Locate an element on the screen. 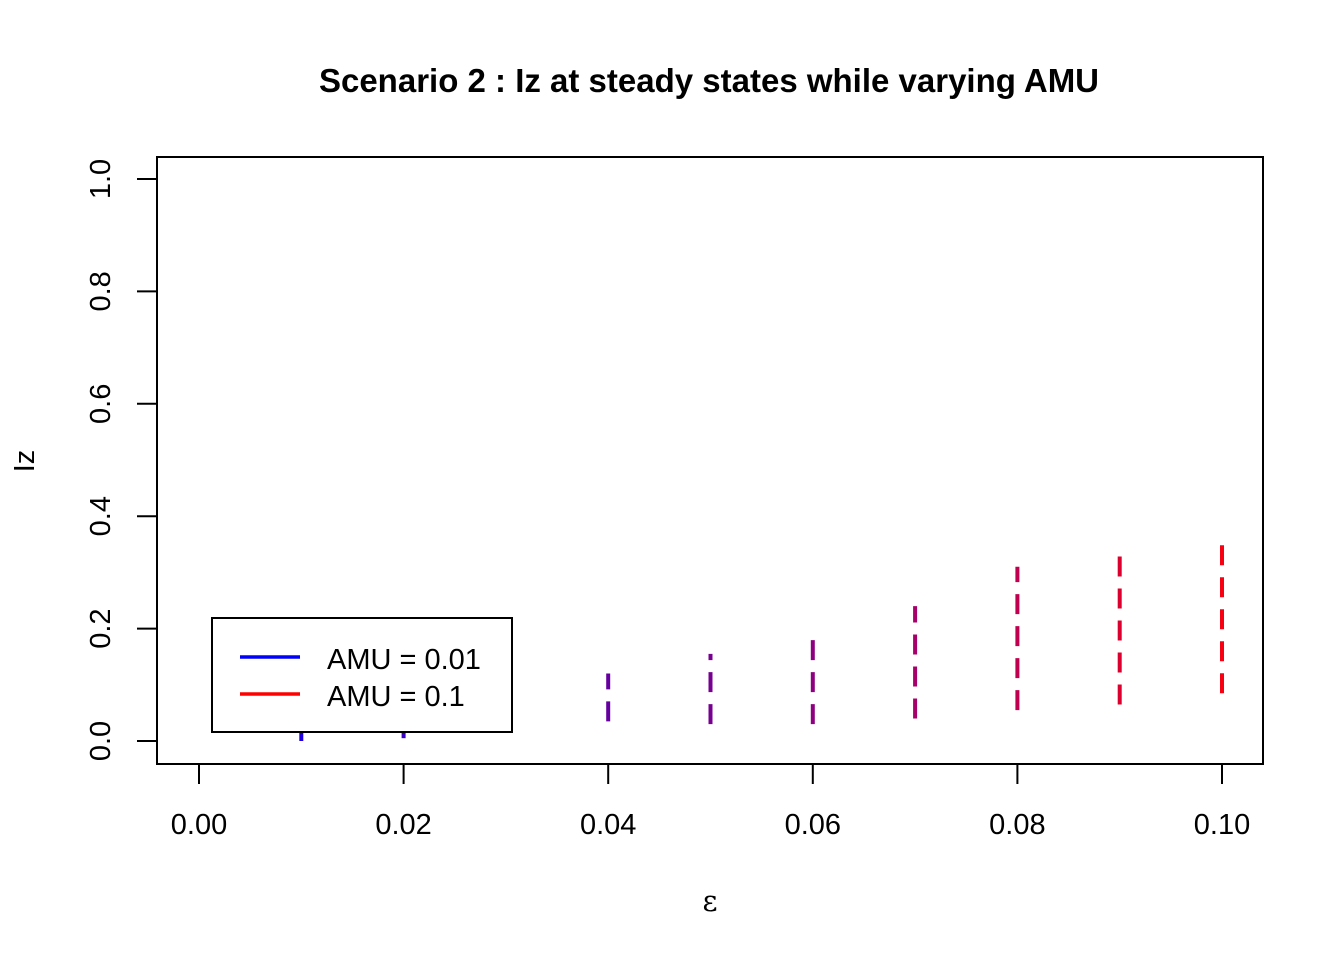  legend-label-amu-01: AMU = 0.1 is located at coordinates (396, 697).